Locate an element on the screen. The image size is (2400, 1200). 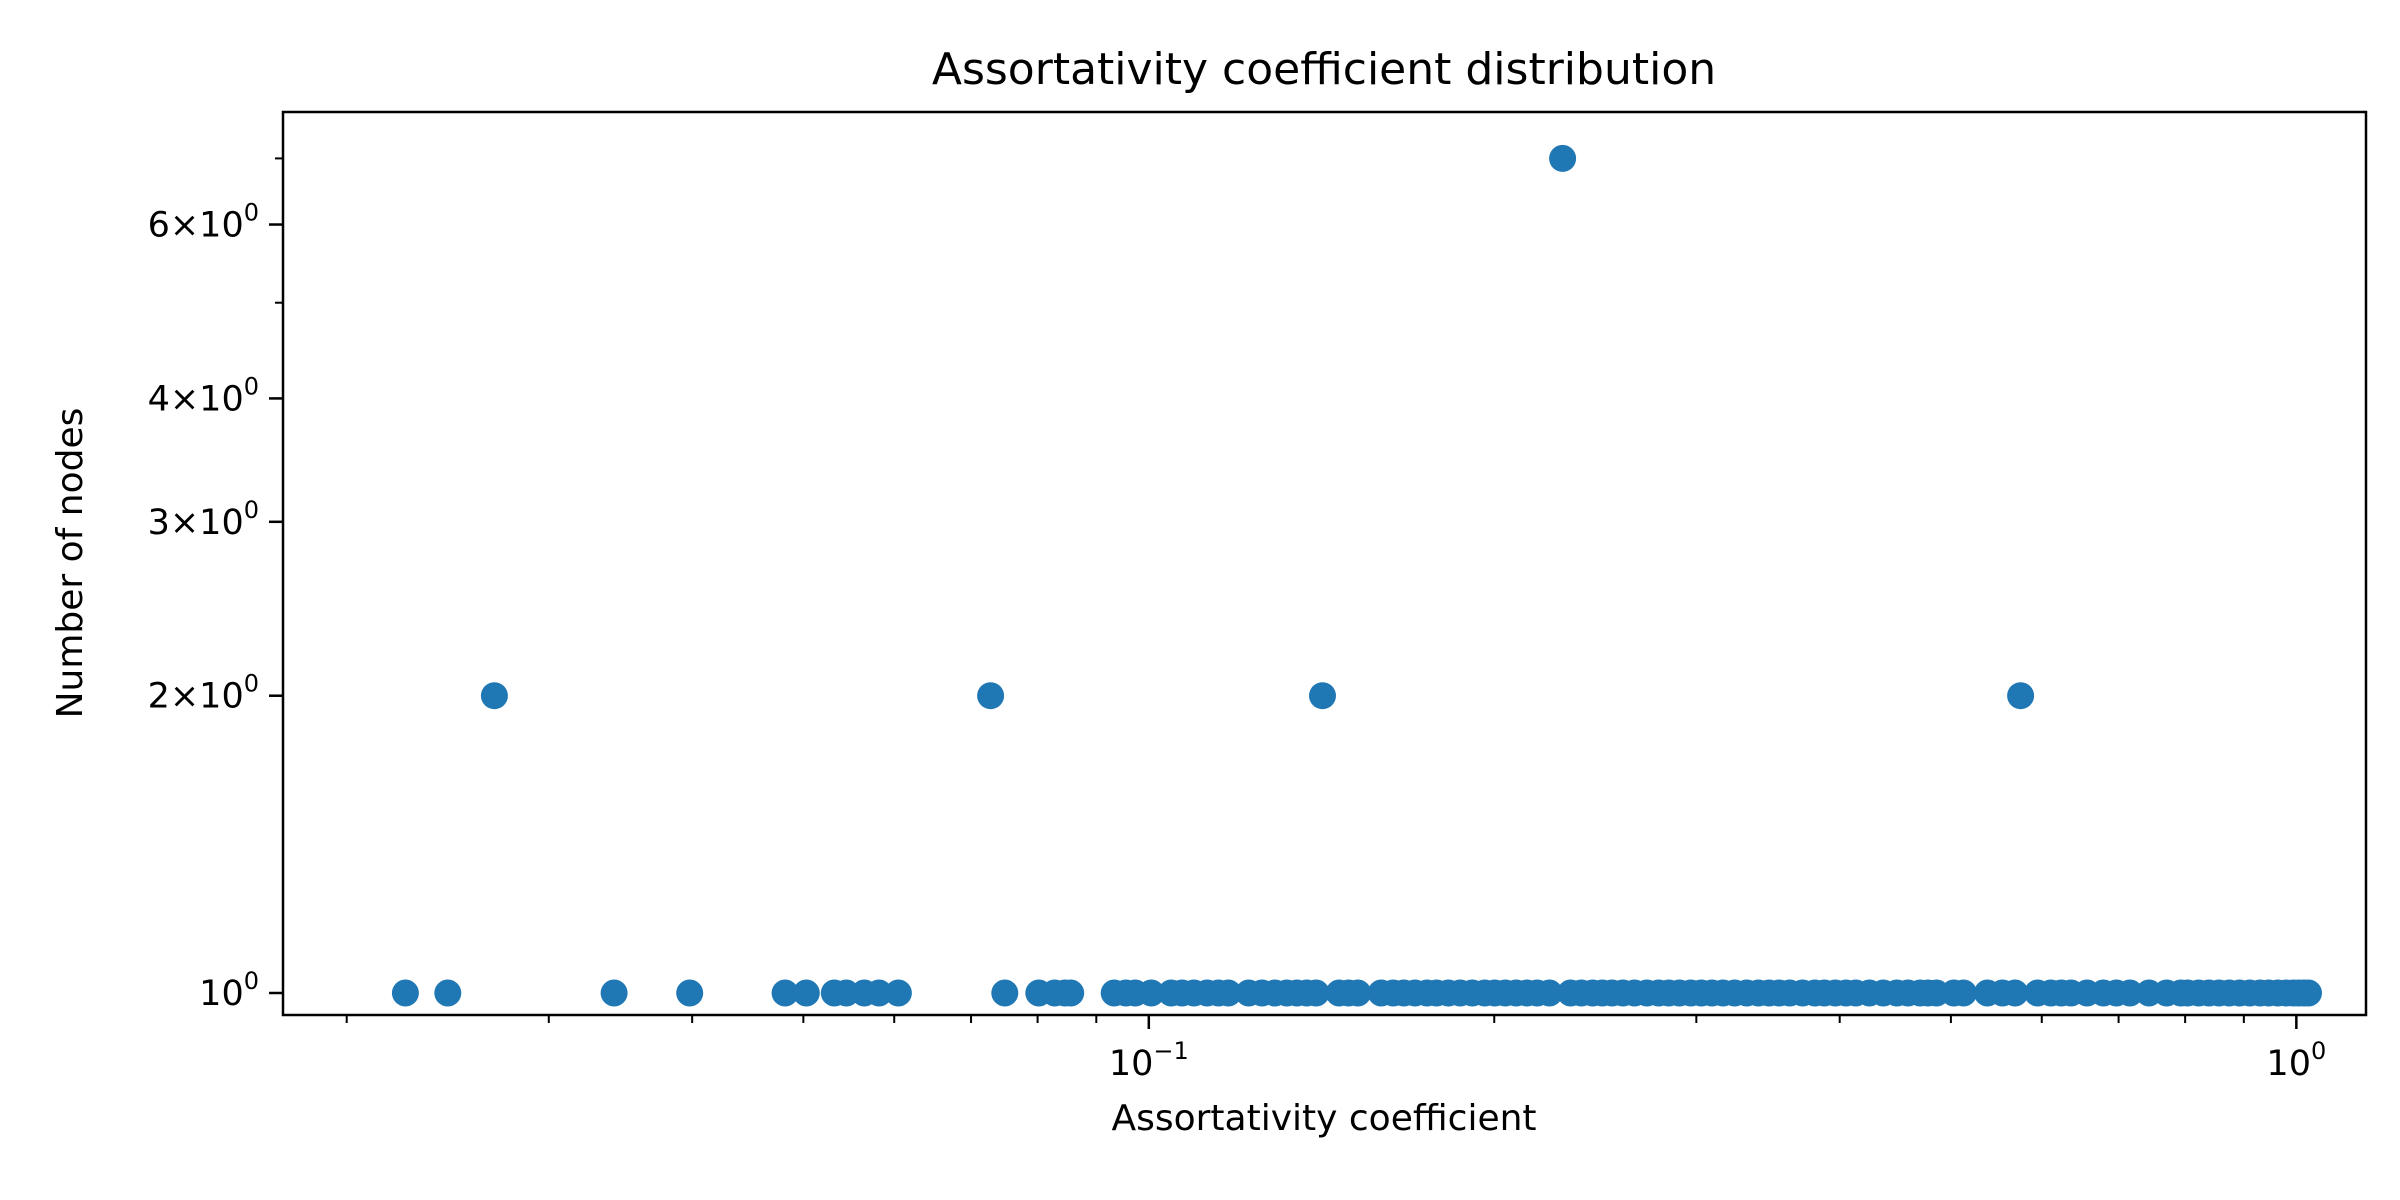
y-tick-label-4: 100 is located at coordinates (229, 990).